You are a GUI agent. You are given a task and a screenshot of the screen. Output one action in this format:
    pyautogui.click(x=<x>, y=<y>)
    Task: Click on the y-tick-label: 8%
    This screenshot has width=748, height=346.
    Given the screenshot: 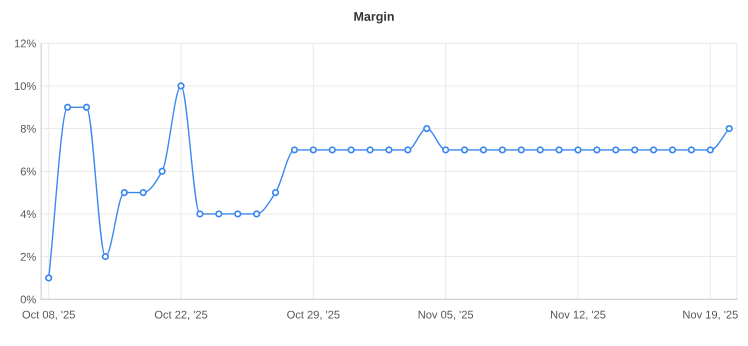 What is the action you would take?
    pyautogui.click(x=28, y=128)
    